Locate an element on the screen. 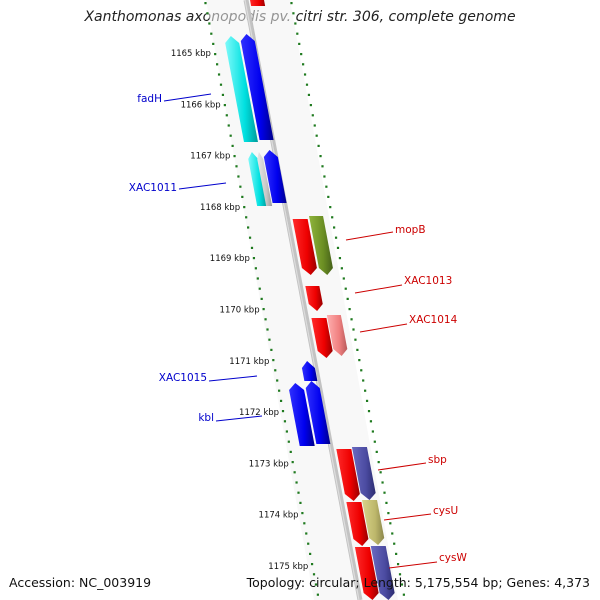 This screenshot has width=600, height=600. cysW-arrow is located at coordinates (366, 573).